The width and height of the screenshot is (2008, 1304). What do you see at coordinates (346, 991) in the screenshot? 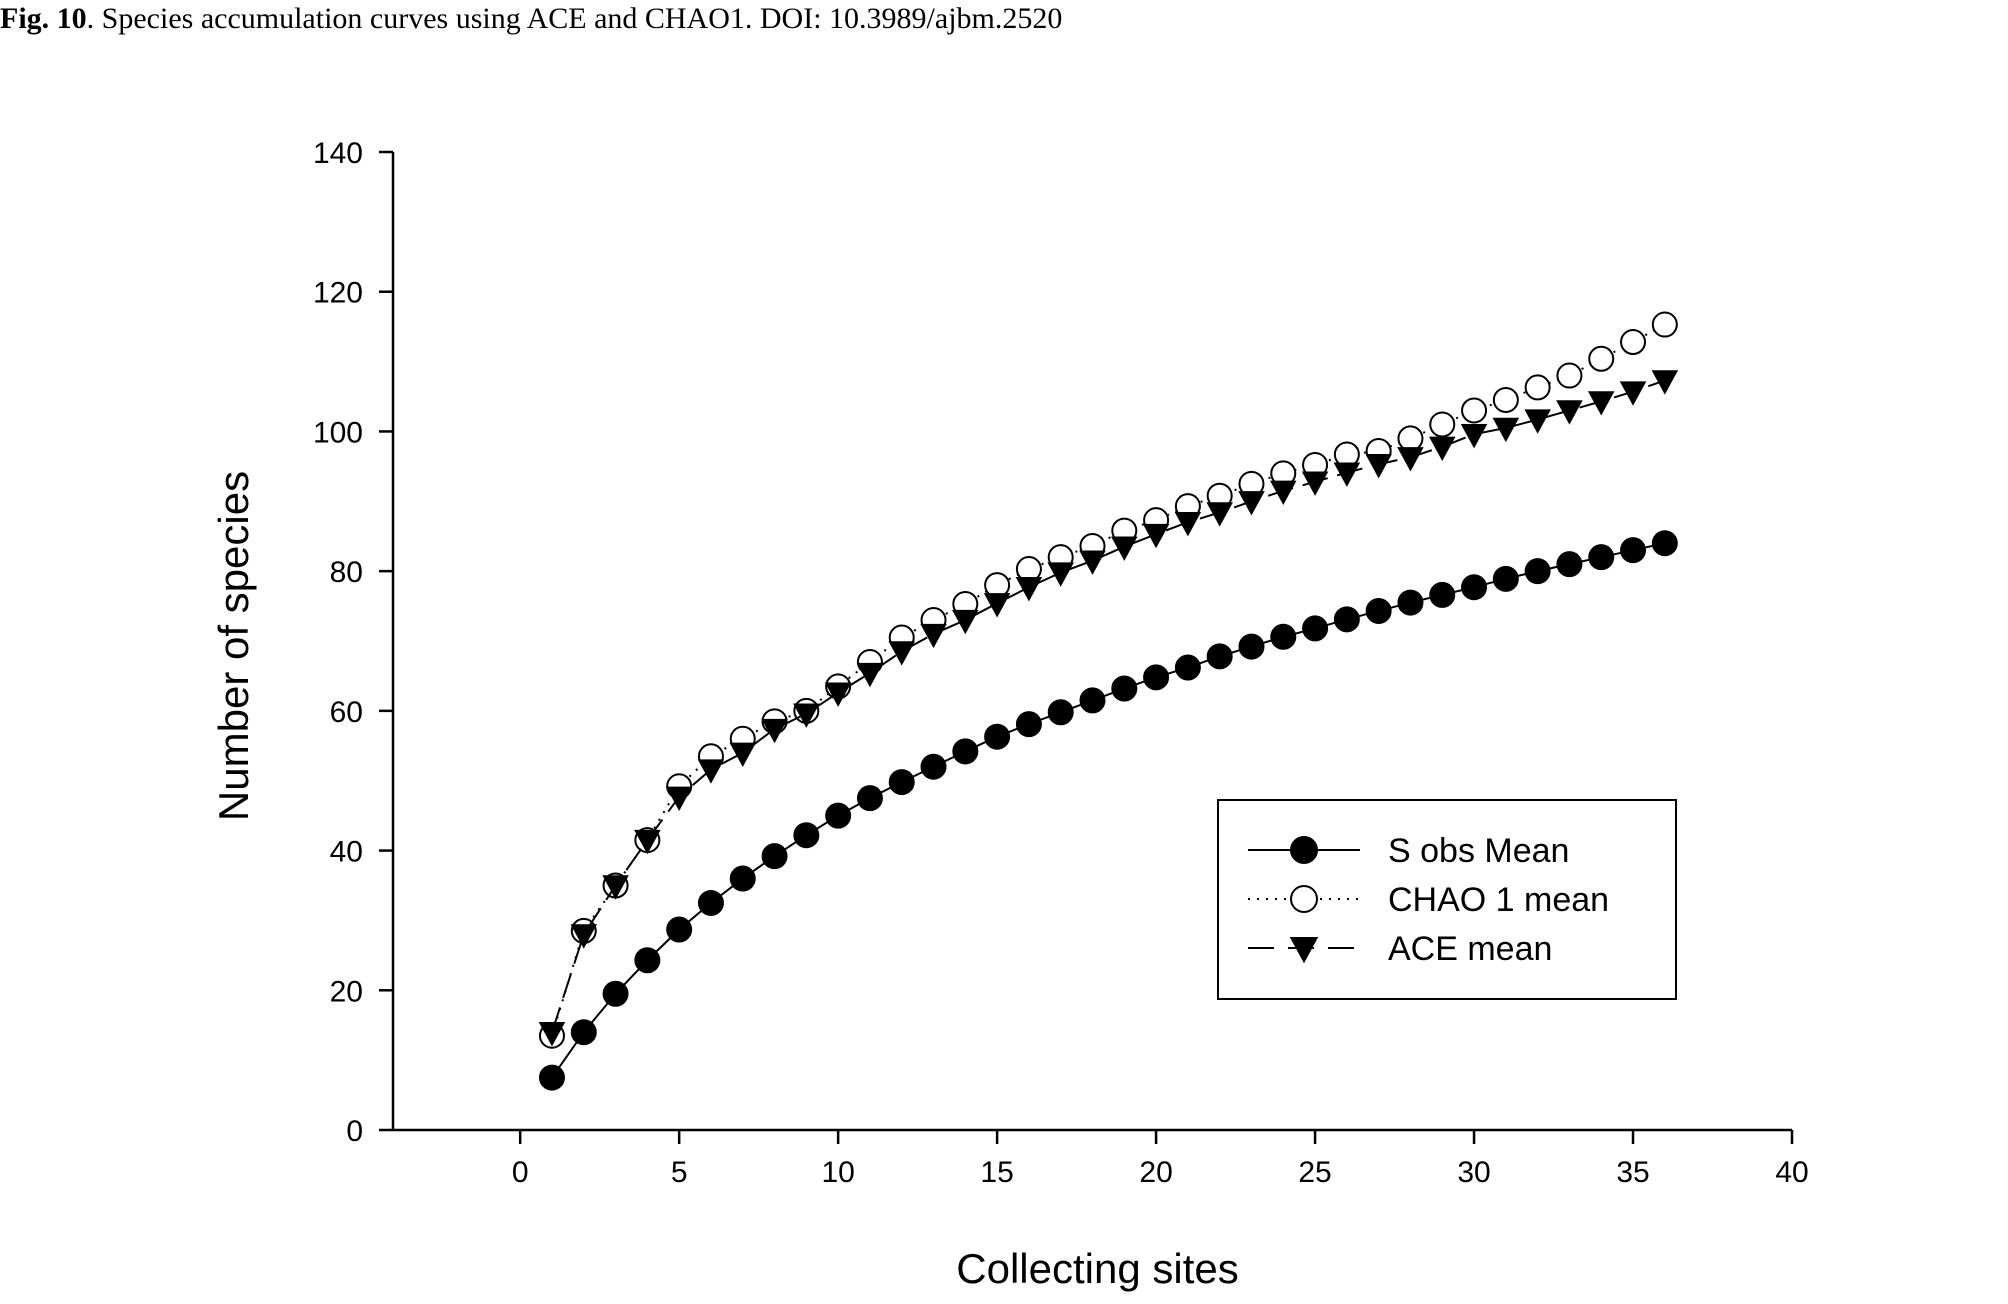
I see `y-tick-label: 20` at bounding box center [346, 991].